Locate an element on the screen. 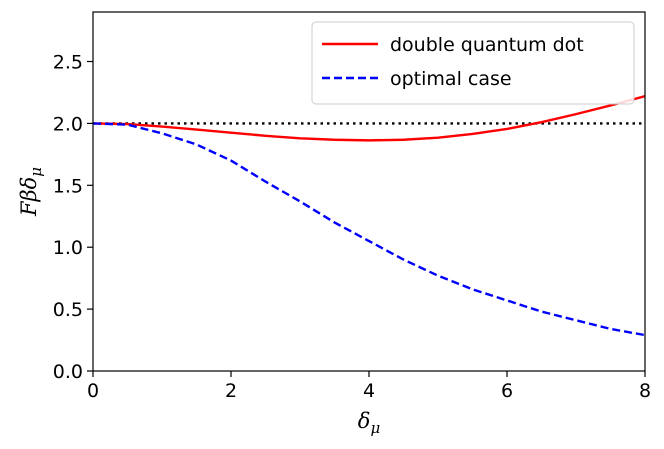  x-tick-label: 0 is located at coordinates (93, 391).